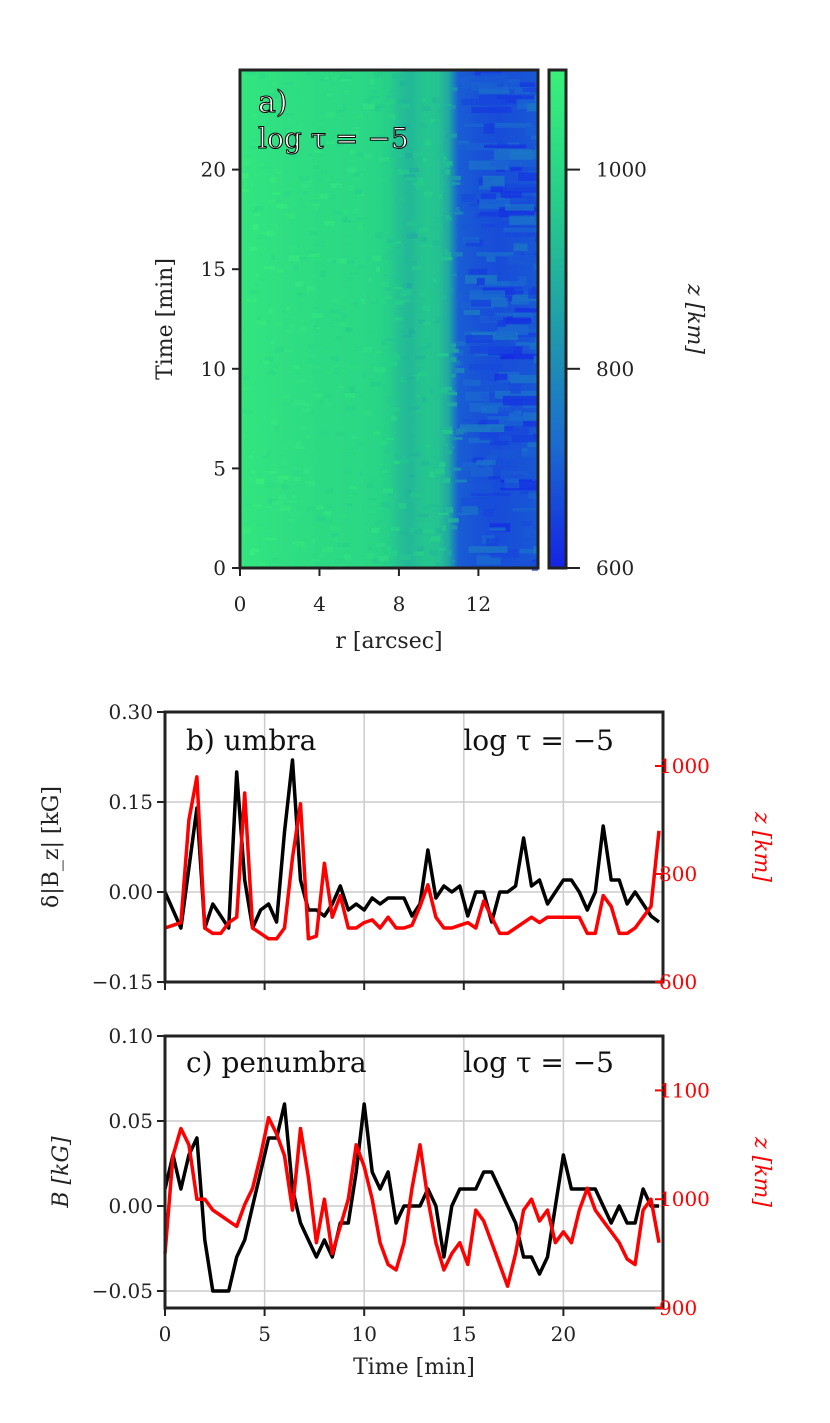  Describe the element at coordinates (219, 568) in the screenshot. I see `panel-a-ytick-label: 0` at that location.